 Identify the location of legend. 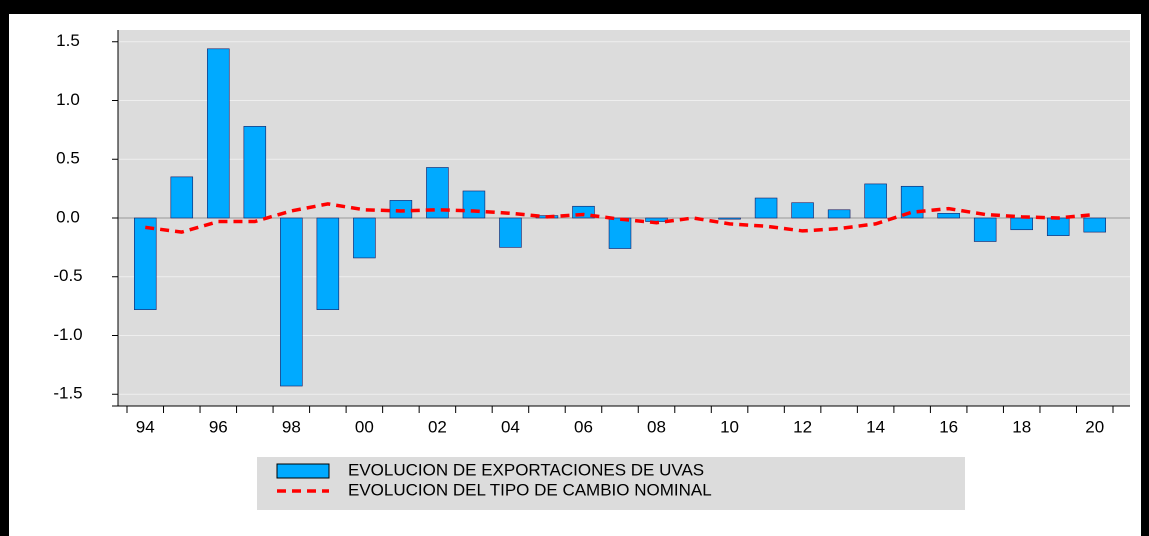
(611, 483).